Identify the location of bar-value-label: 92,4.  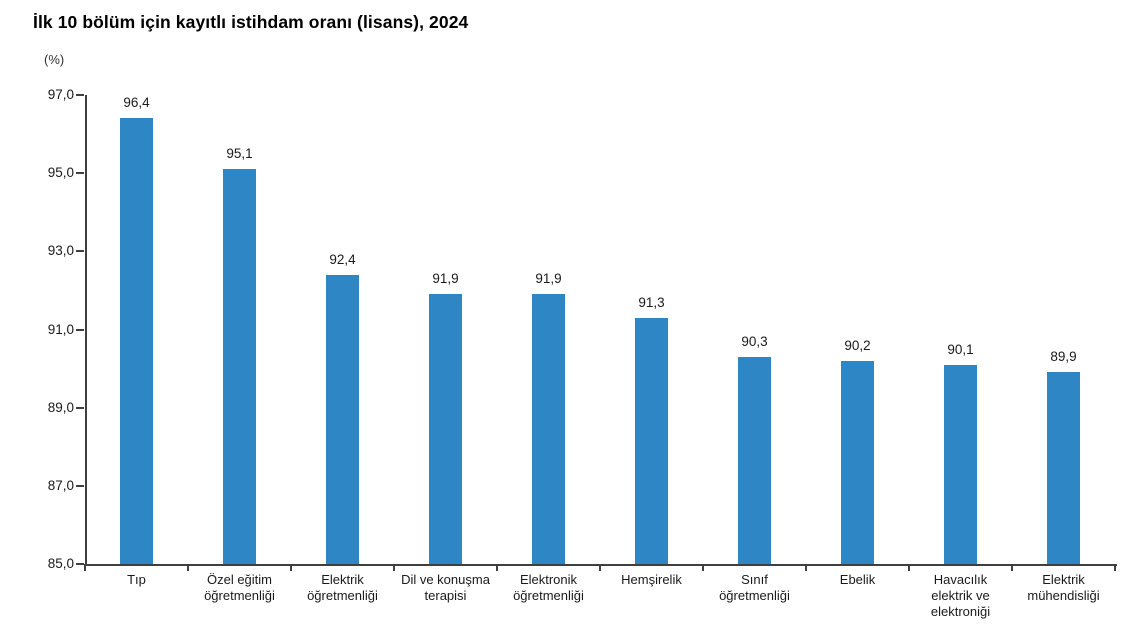
(342, 259).